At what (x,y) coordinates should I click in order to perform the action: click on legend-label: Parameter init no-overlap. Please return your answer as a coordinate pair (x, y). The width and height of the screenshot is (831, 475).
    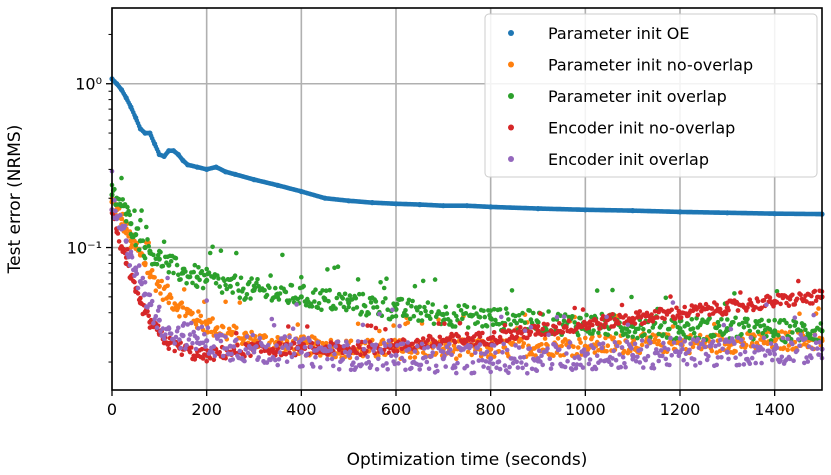
    Looking at the image, I should click on (650, 65).